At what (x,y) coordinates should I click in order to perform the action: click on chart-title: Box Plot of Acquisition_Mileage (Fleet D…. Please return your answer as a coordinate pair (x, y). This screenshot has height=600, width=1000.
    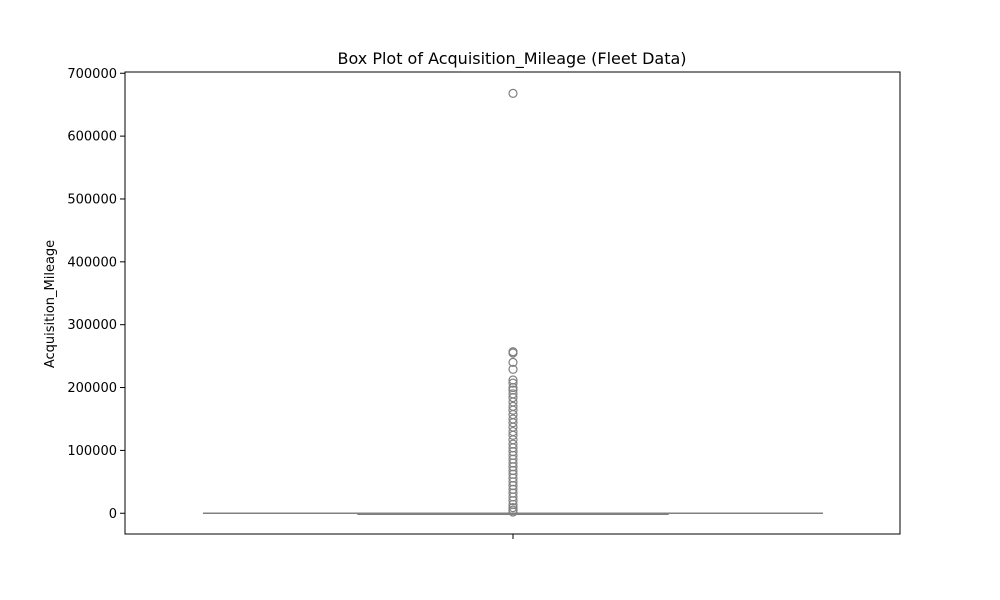
    Looking at the image, I should click on (511, 59).